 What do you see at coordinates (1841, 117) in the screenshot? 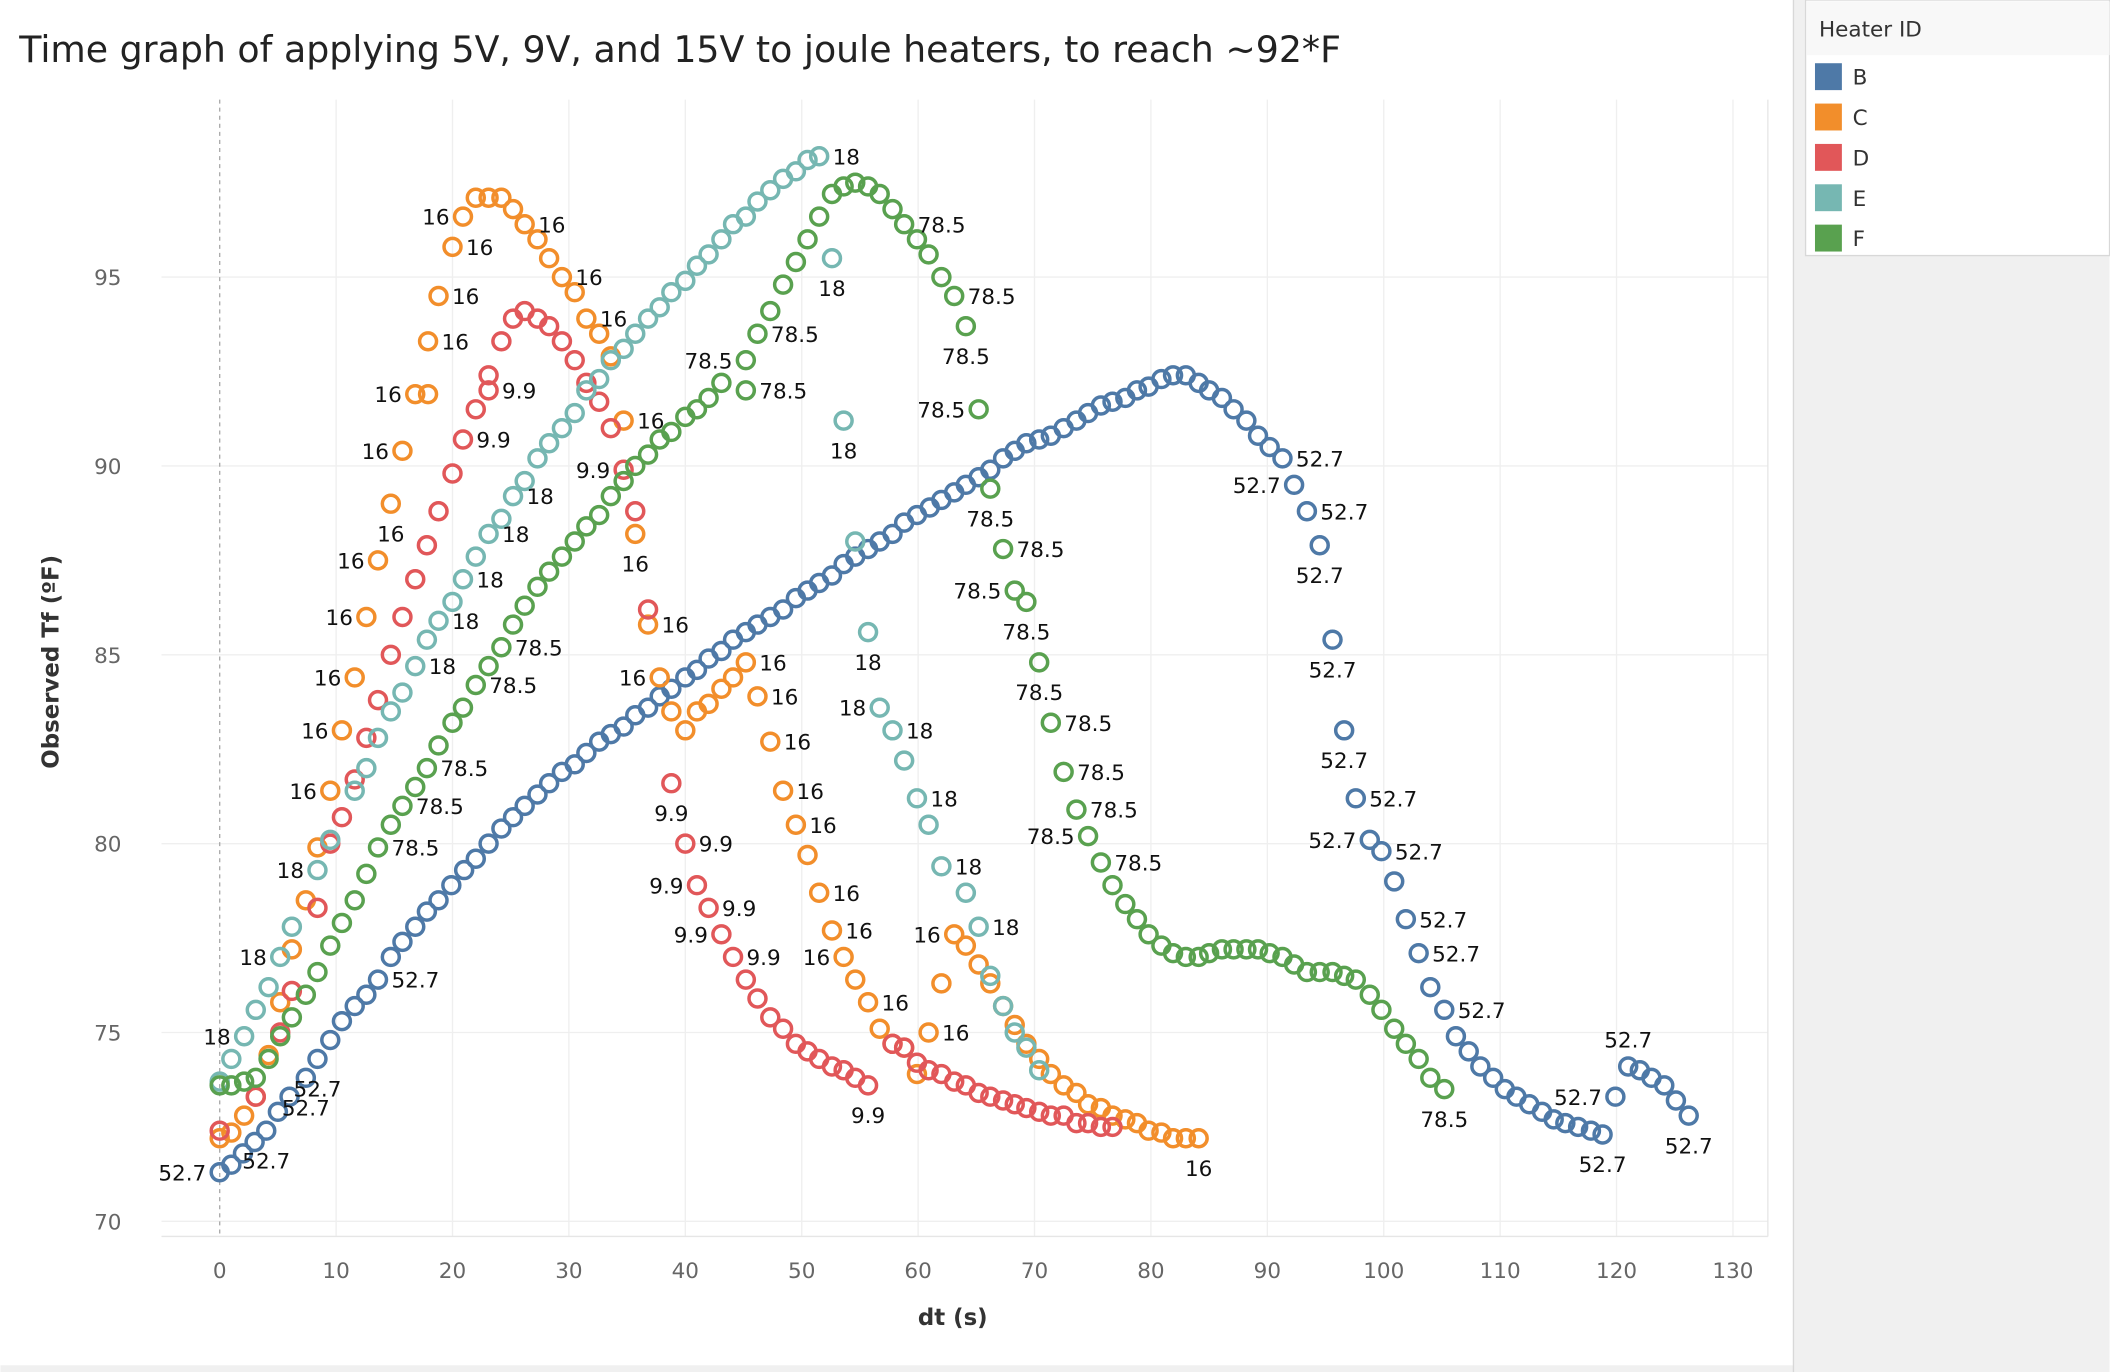
I see `legend-item-C: C` at bounding box center [1841, 117].